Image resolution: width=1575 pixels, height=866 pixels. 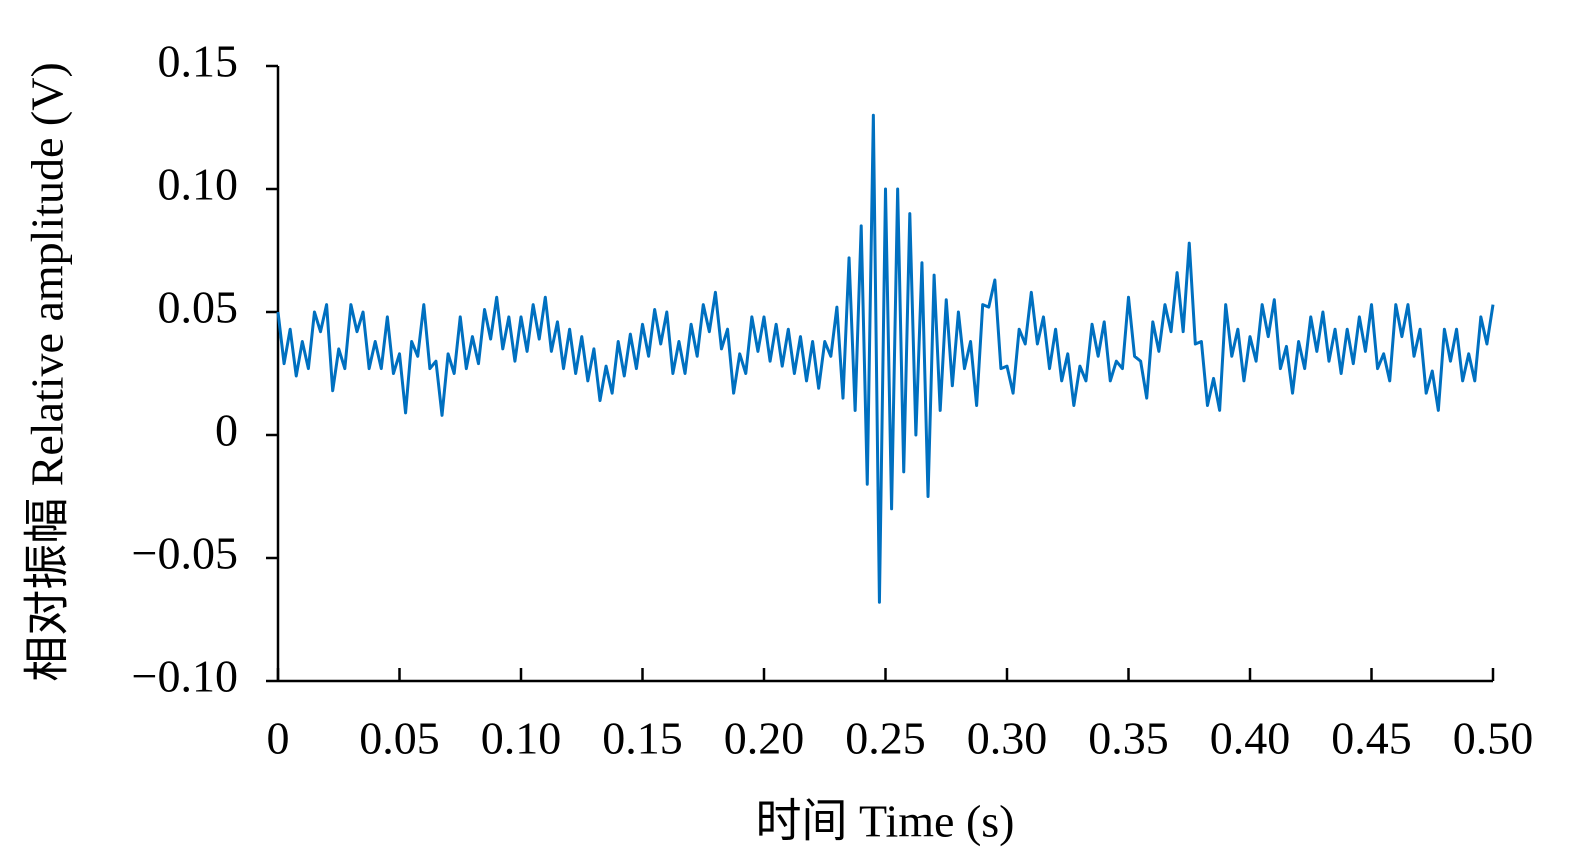 What do you see at coordinates (198, 61) in the screenshot?
I see `y-tick-label: 0.15` at bounding box center [198, 61].